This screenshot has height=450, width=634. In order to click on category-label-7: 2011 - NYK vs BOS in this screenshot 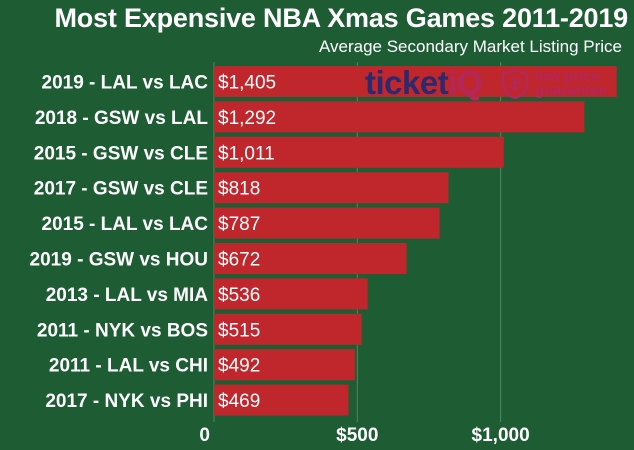, I will do `click(122, 330)`.